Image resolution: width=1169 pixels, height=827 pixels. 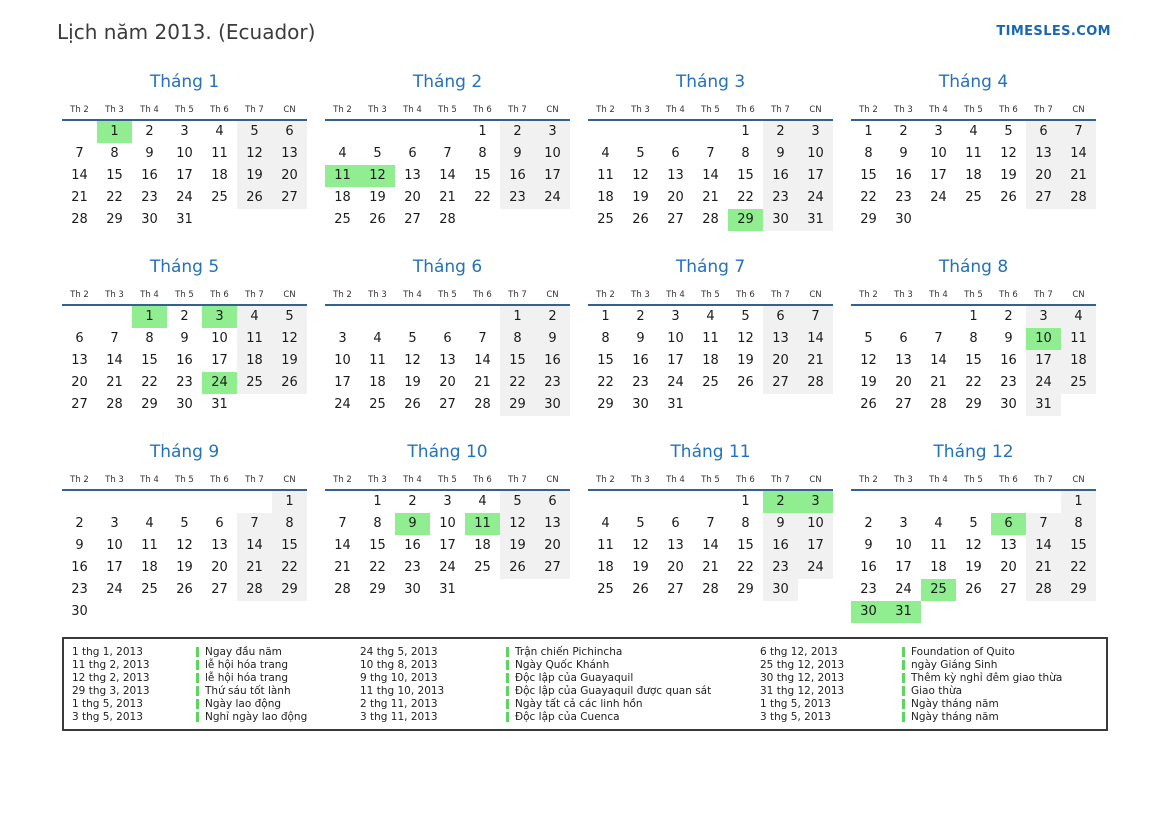 What do you see at coordinates (973, 295) in the screenshot?
I see `weekday-header: Th 5` at bounding box center [973, 295].